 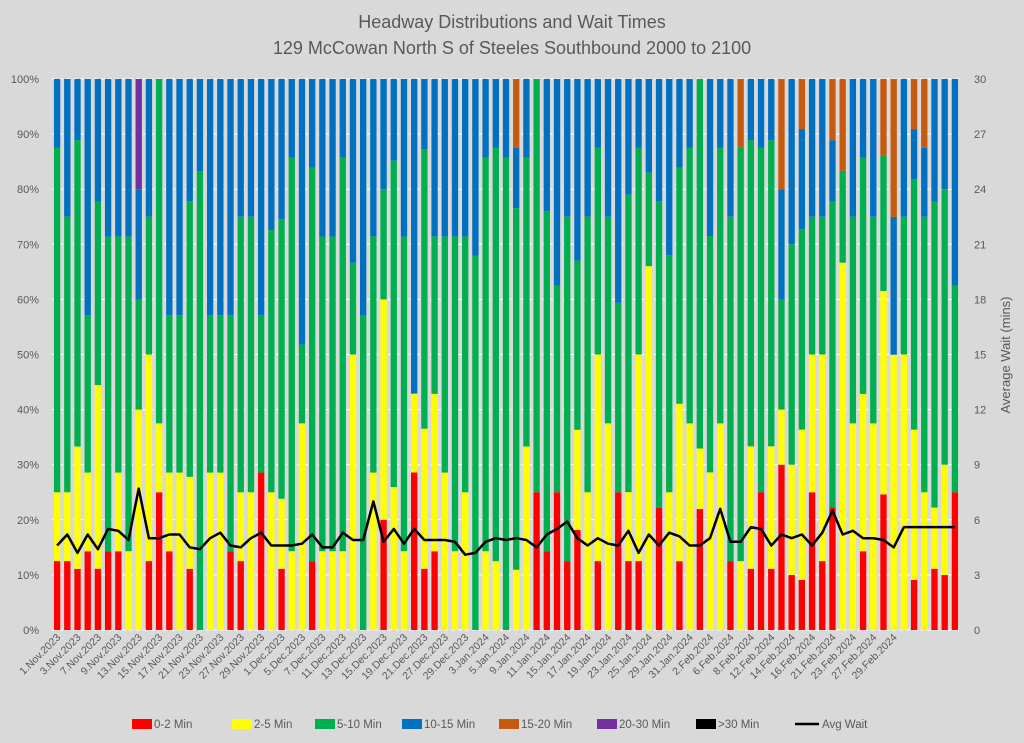 What do you see at coordinates (138, 134) in the screenshot?
I see `bar-segment-20-30-min` at bounding box center [138, 134].